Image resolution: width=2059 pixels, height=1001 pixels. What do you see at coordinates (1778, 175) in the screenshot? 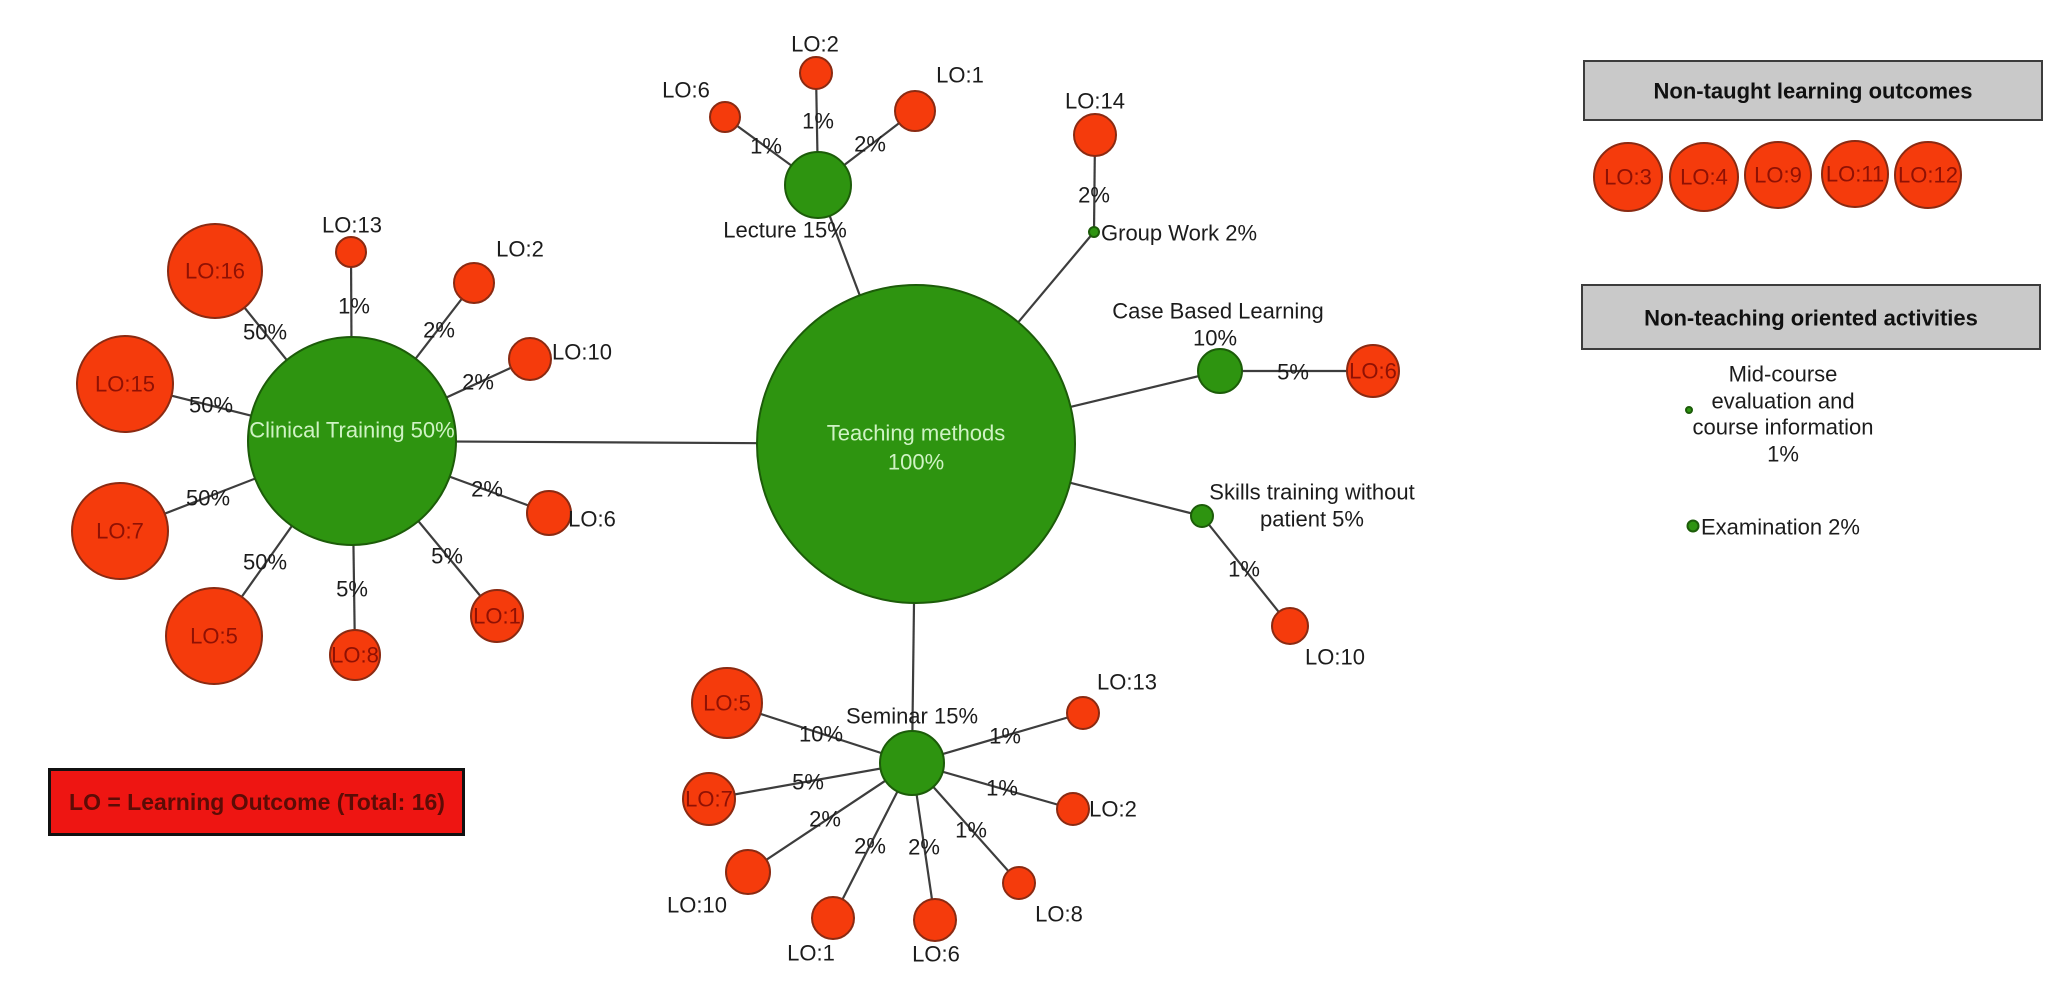
I see `svg-text: LO:9` at bounding box center [1778, 175].